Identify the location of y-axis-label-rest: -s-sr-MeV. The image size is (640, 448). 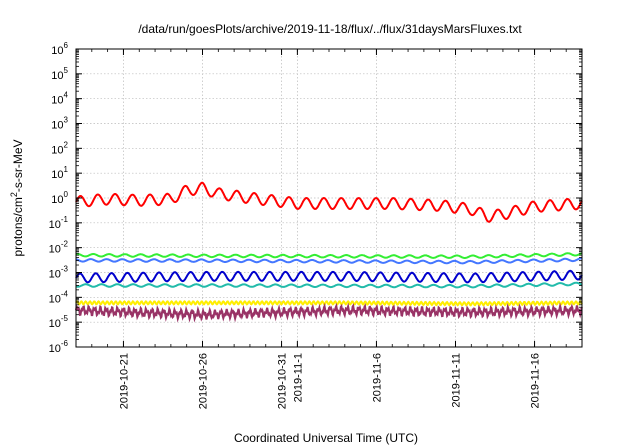
(18, 165).